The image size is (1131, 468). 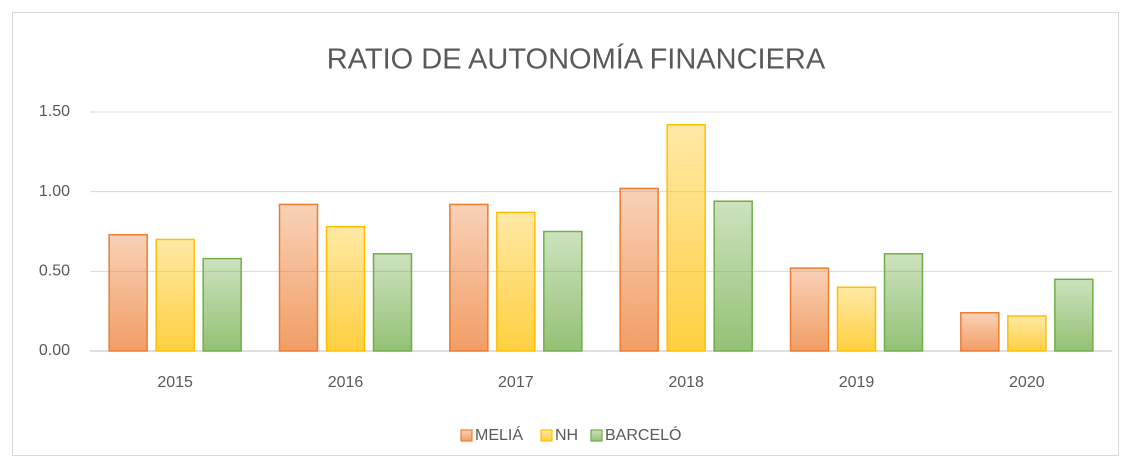 I want to click on chart-title: RATIO DE AUTONOMÍA FINANCIERA, so click(x=576, y=59).